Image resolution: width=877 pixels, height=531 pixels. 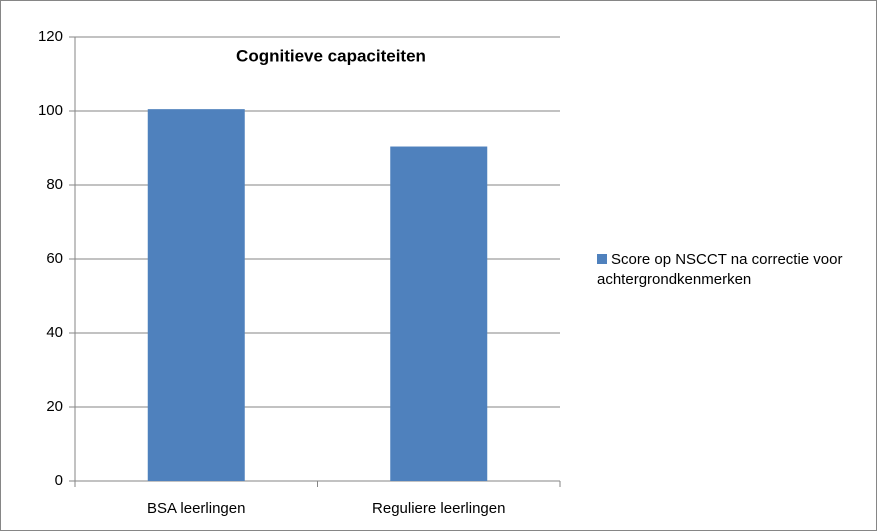 What do you see at coordinates (54, 258) in the screenshot?
I see `y-tick-label: 60` at bounding box center [54, 258].